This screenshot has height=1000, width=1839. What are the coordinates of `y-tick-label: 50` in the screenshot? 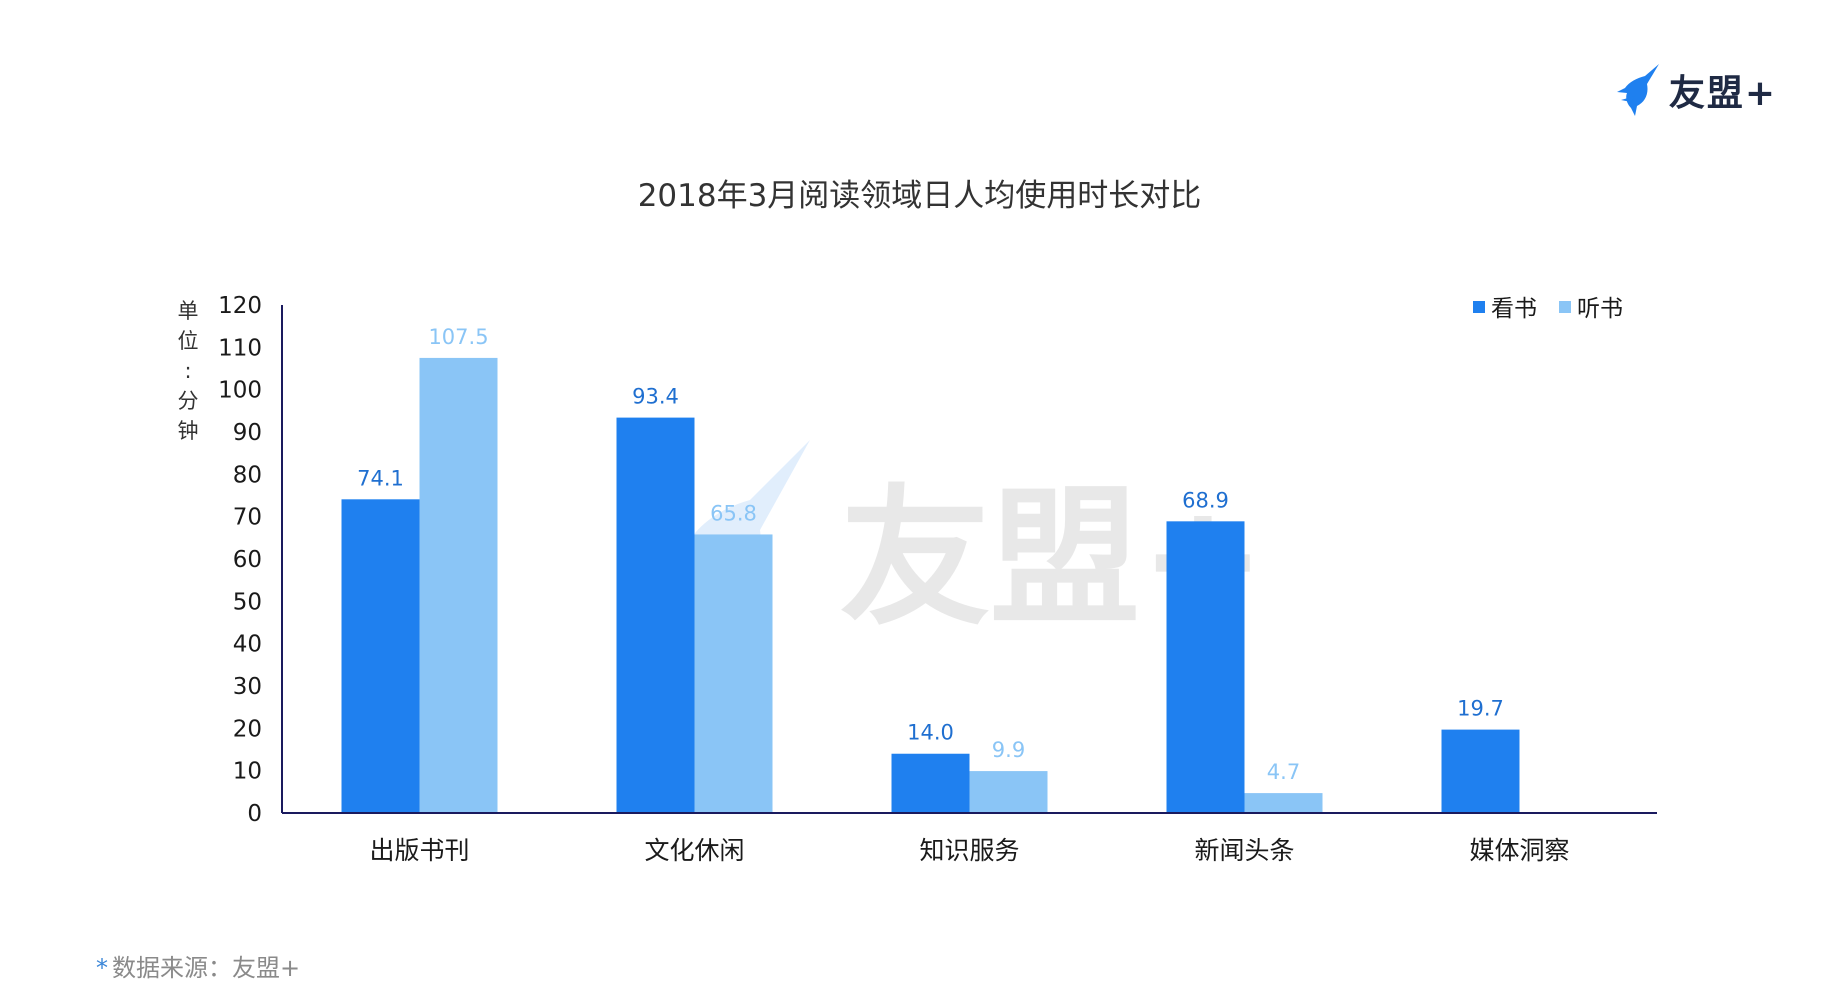 It's located at (247, 602).